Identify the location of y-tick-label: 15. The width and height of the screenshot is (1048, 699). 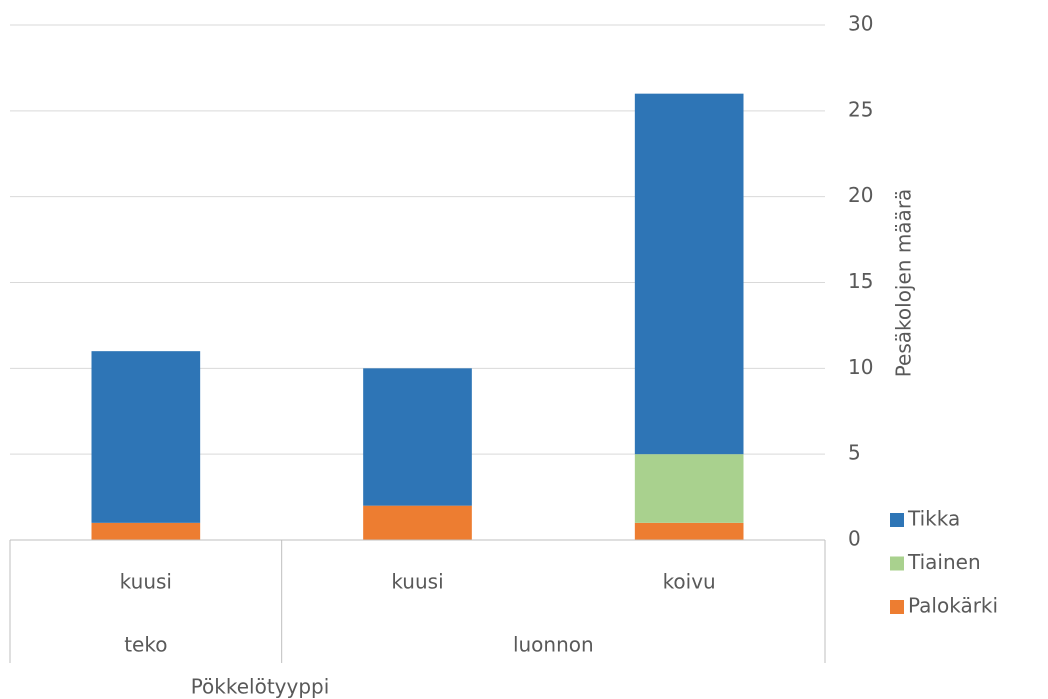
(860, 281).